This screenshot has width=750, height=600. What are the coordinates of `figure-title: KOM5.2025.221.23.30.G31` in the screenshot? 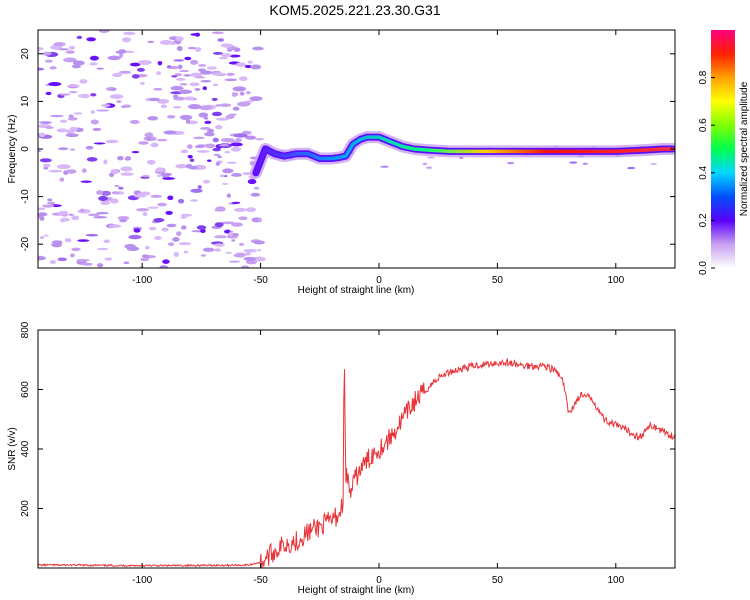 It's located at (354, 10).